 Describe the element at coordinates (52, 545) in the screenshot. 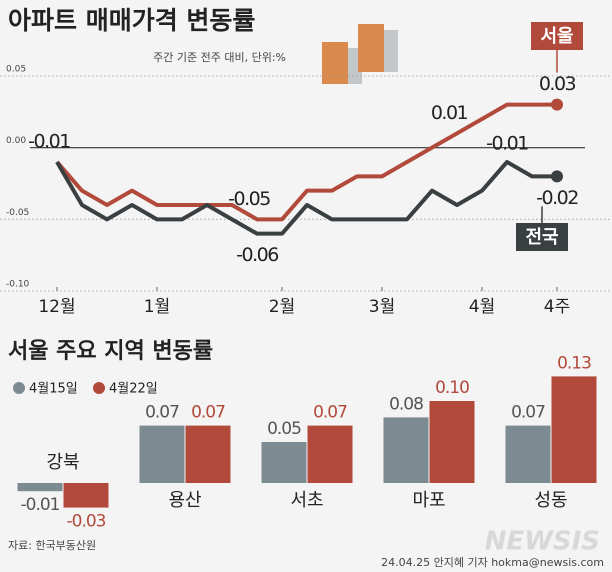

I see `source: 자료: 한국부동산원` at that location.